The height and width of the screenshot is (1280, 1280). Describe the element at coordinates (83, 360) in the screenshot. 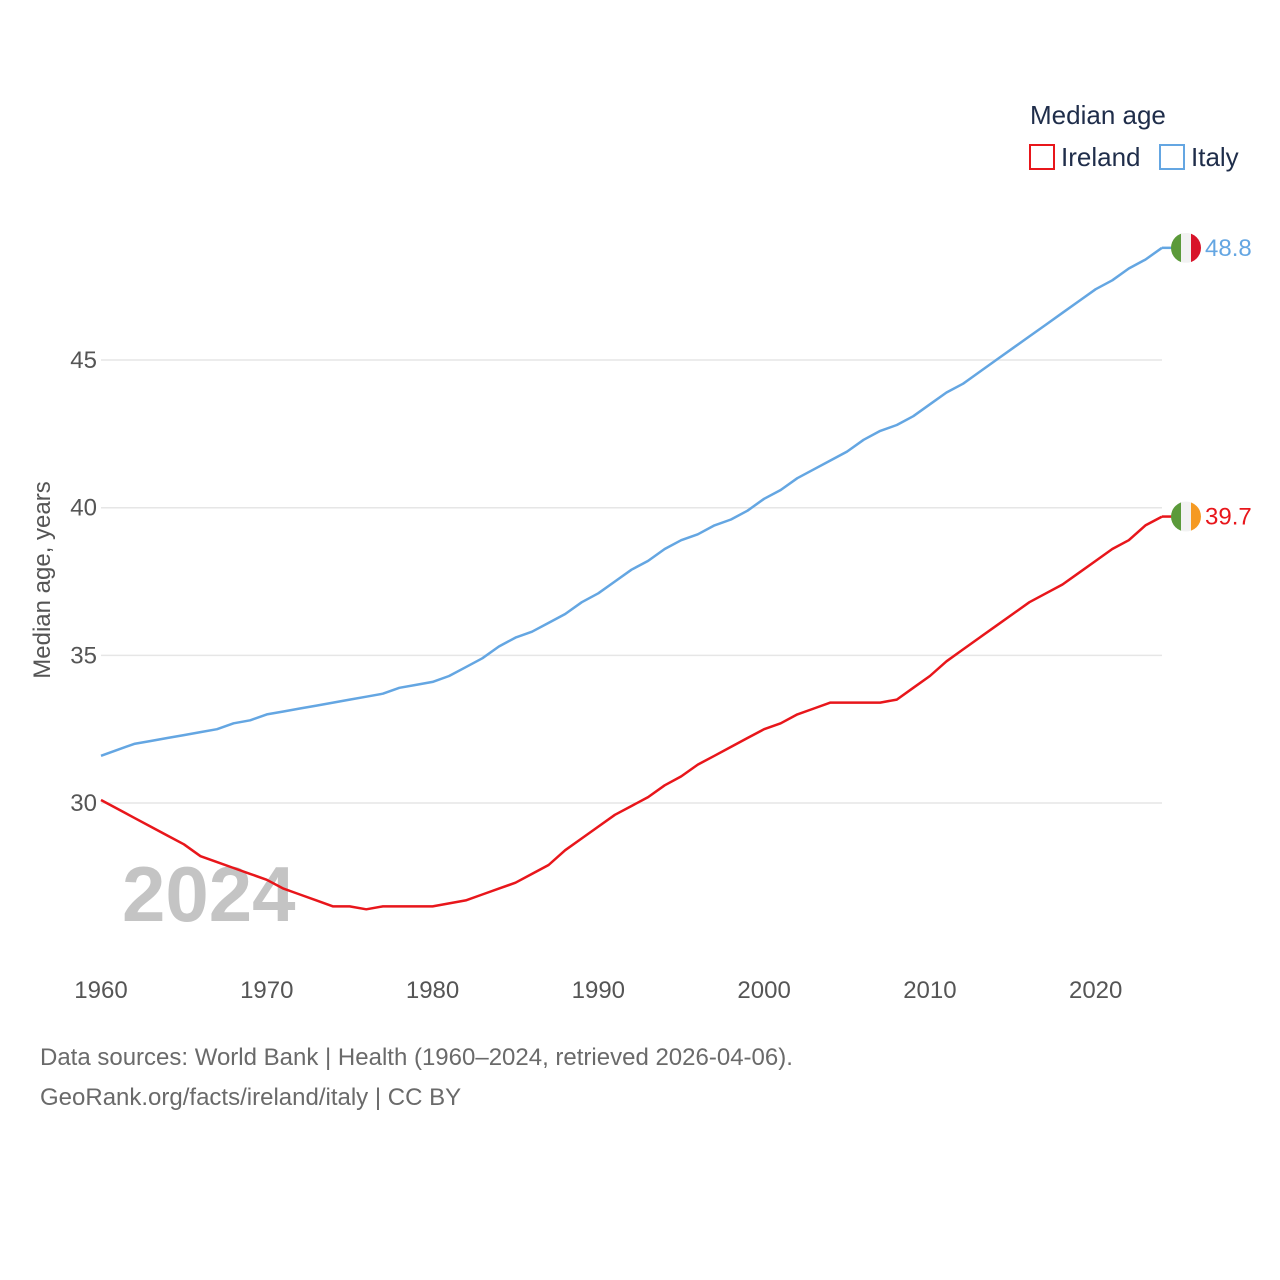

I see `y-tick-label-45: 45` at that location.